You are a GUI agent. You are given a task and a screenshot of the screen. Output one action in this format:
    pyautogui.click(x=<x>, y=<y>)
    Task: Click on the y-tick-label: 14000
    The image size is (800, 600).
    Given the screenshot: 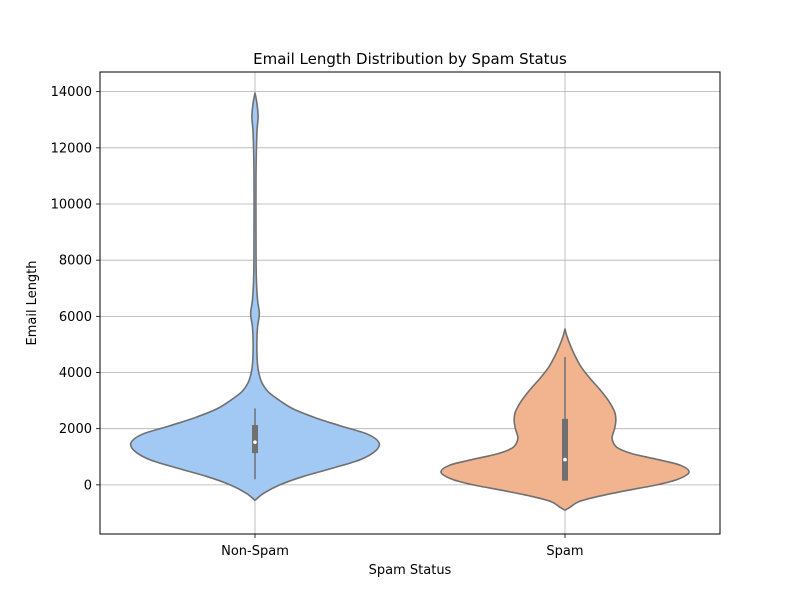 What is the action you would take?
    pyautogui.click(x=71, y=92)
    